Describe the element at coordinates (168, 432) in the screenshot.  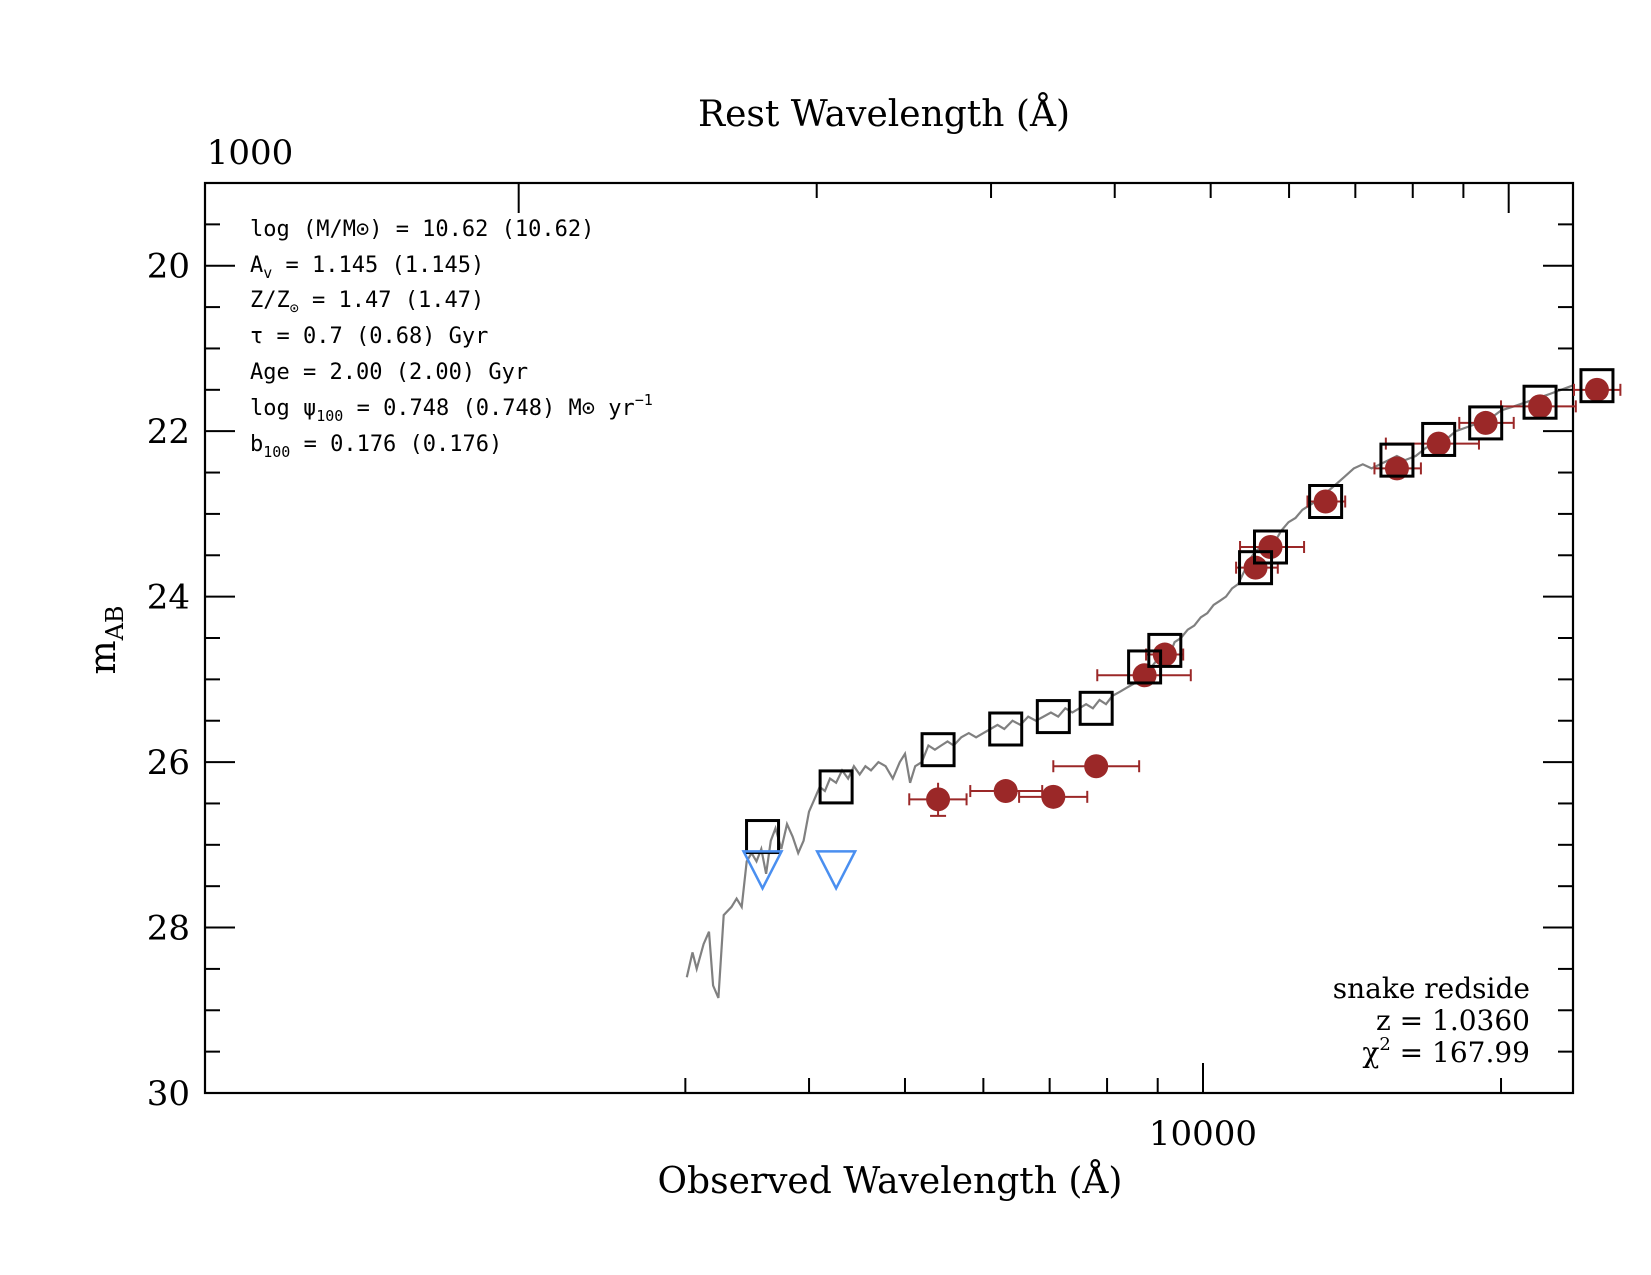
I see `y-tick-label: 22` at that location.